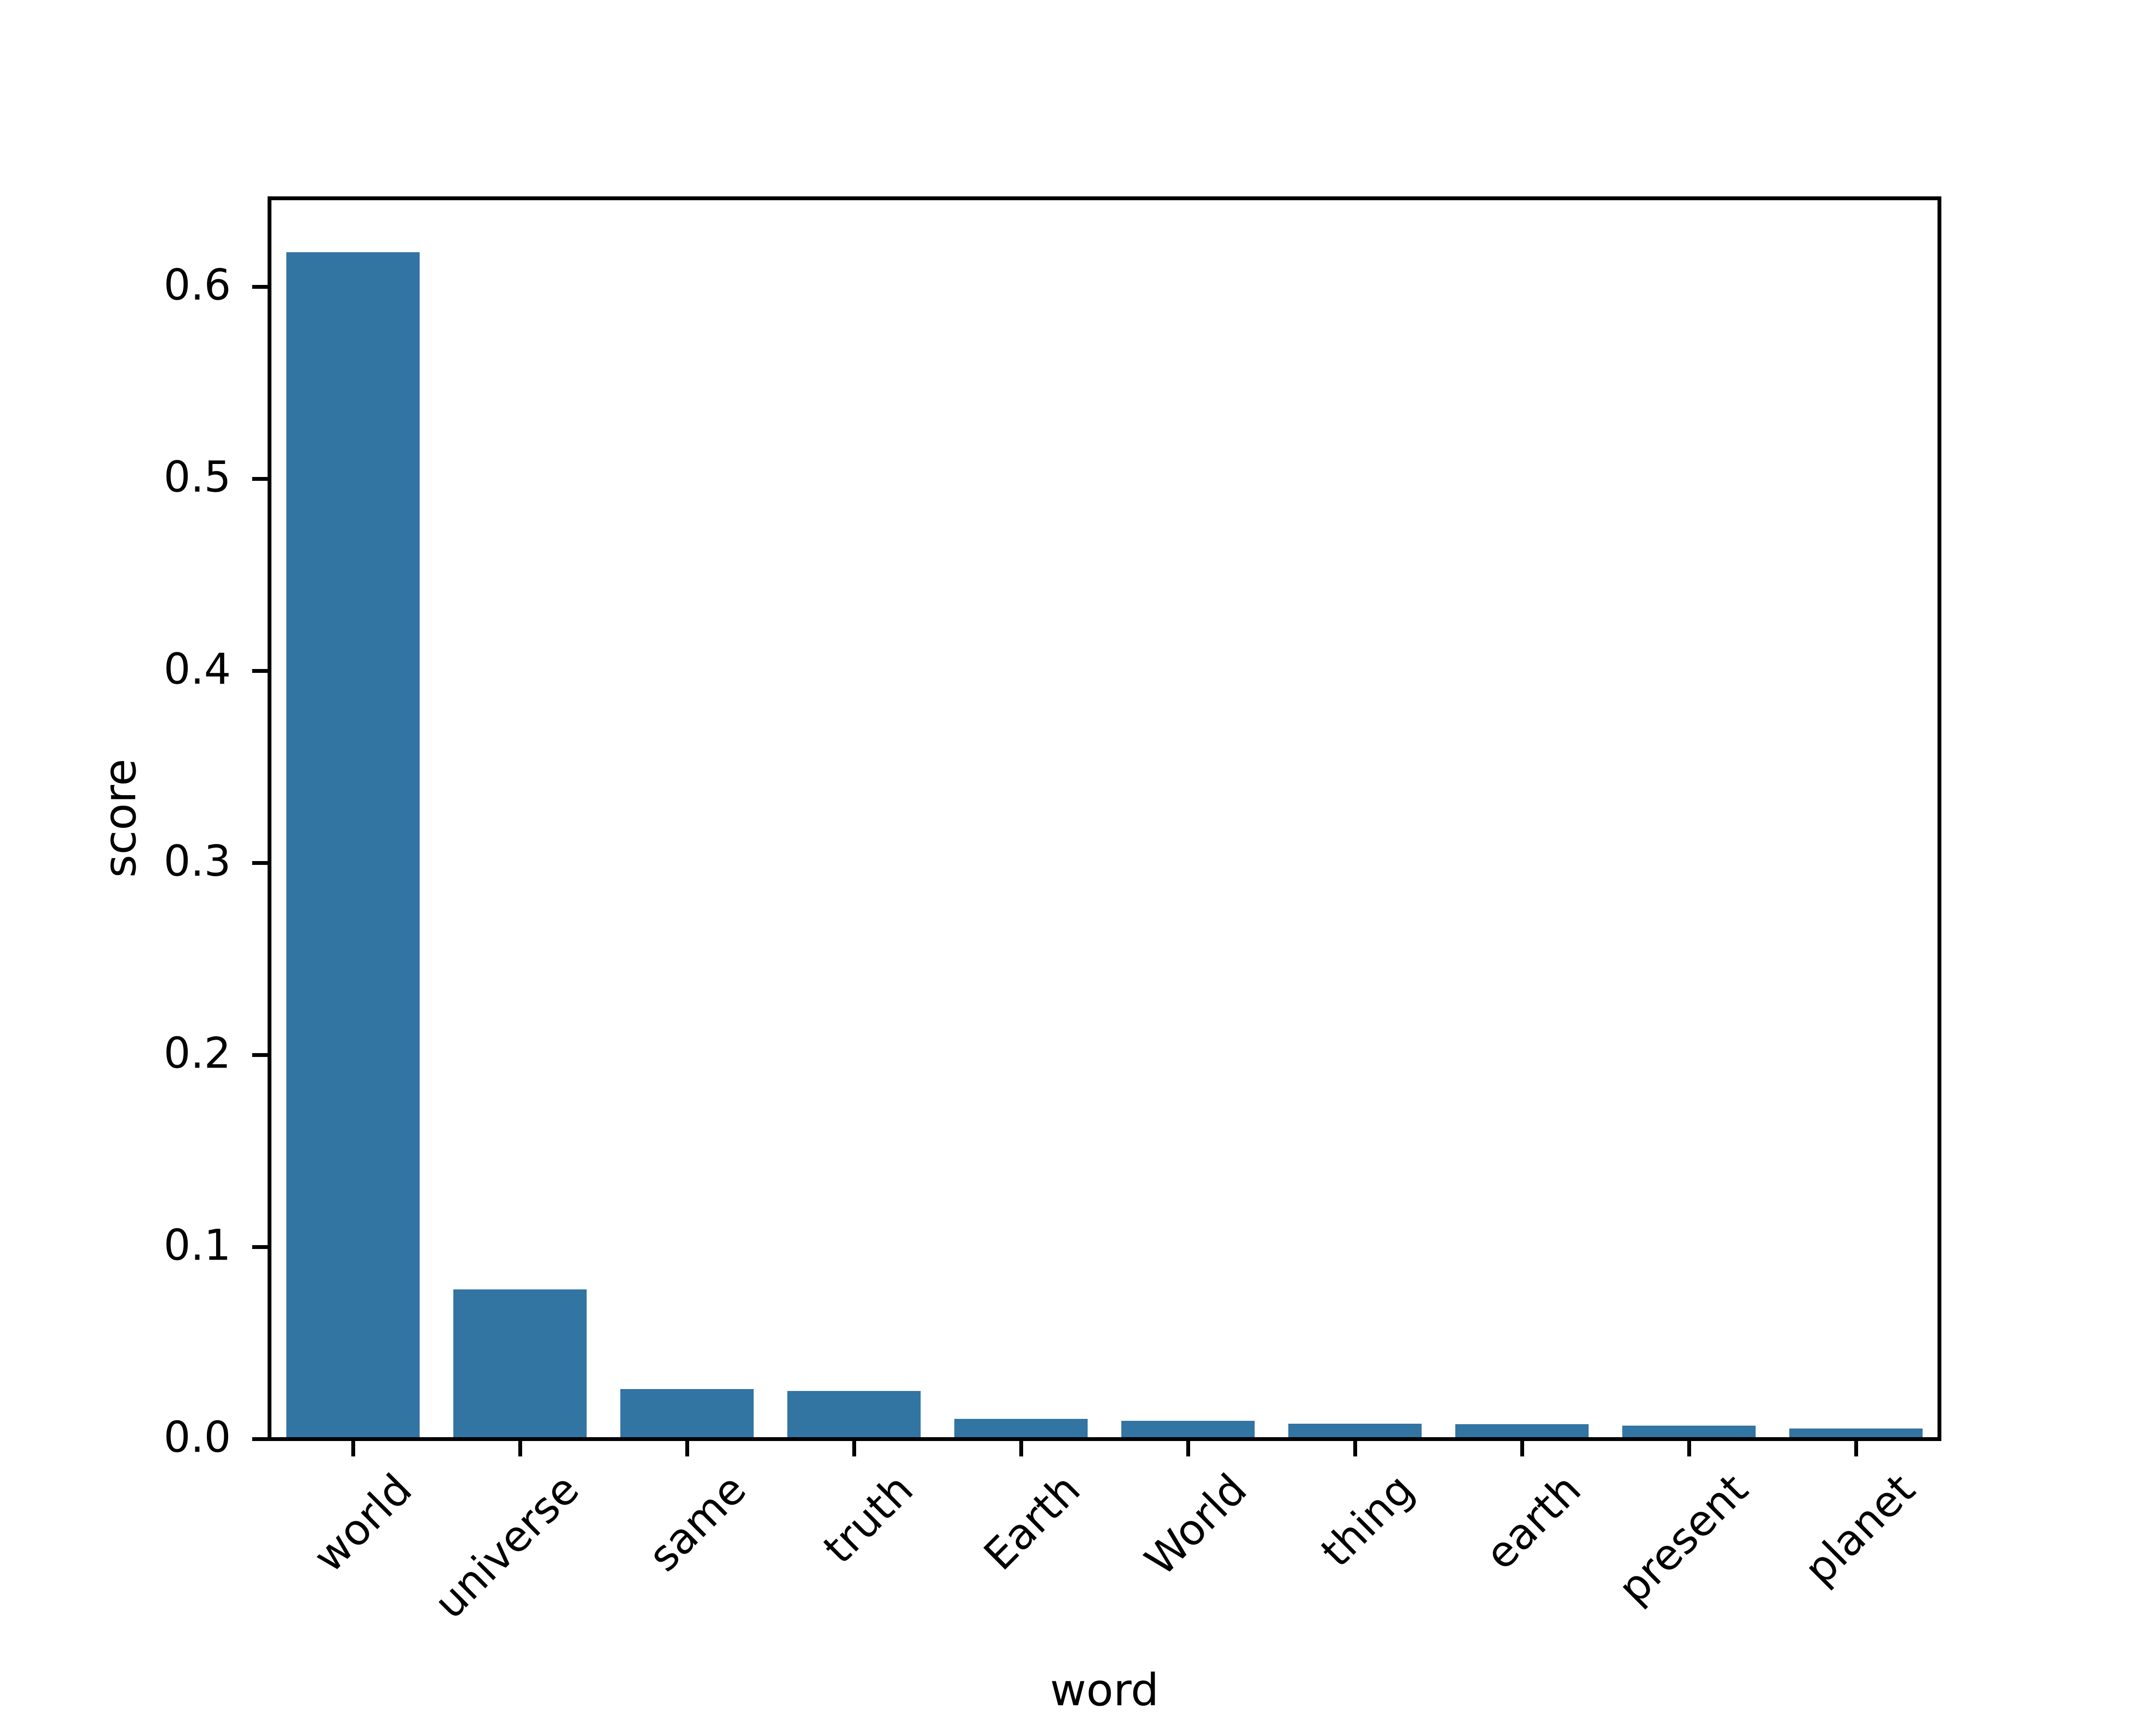 The image size is (2156, 1712). I want to click on x-tick-label: same, so click(697, 1522).